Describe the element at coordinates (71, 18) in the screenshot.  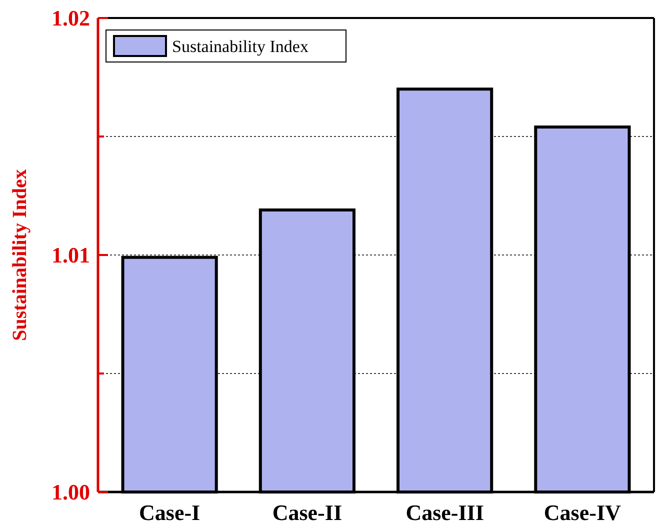
I see `y-tick-label: 1.02` at that location.